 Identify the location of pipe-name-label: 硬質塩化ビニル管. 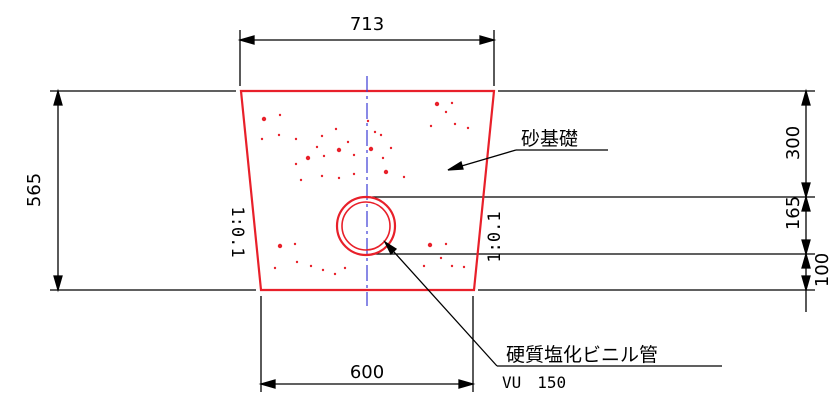
(582, 355).